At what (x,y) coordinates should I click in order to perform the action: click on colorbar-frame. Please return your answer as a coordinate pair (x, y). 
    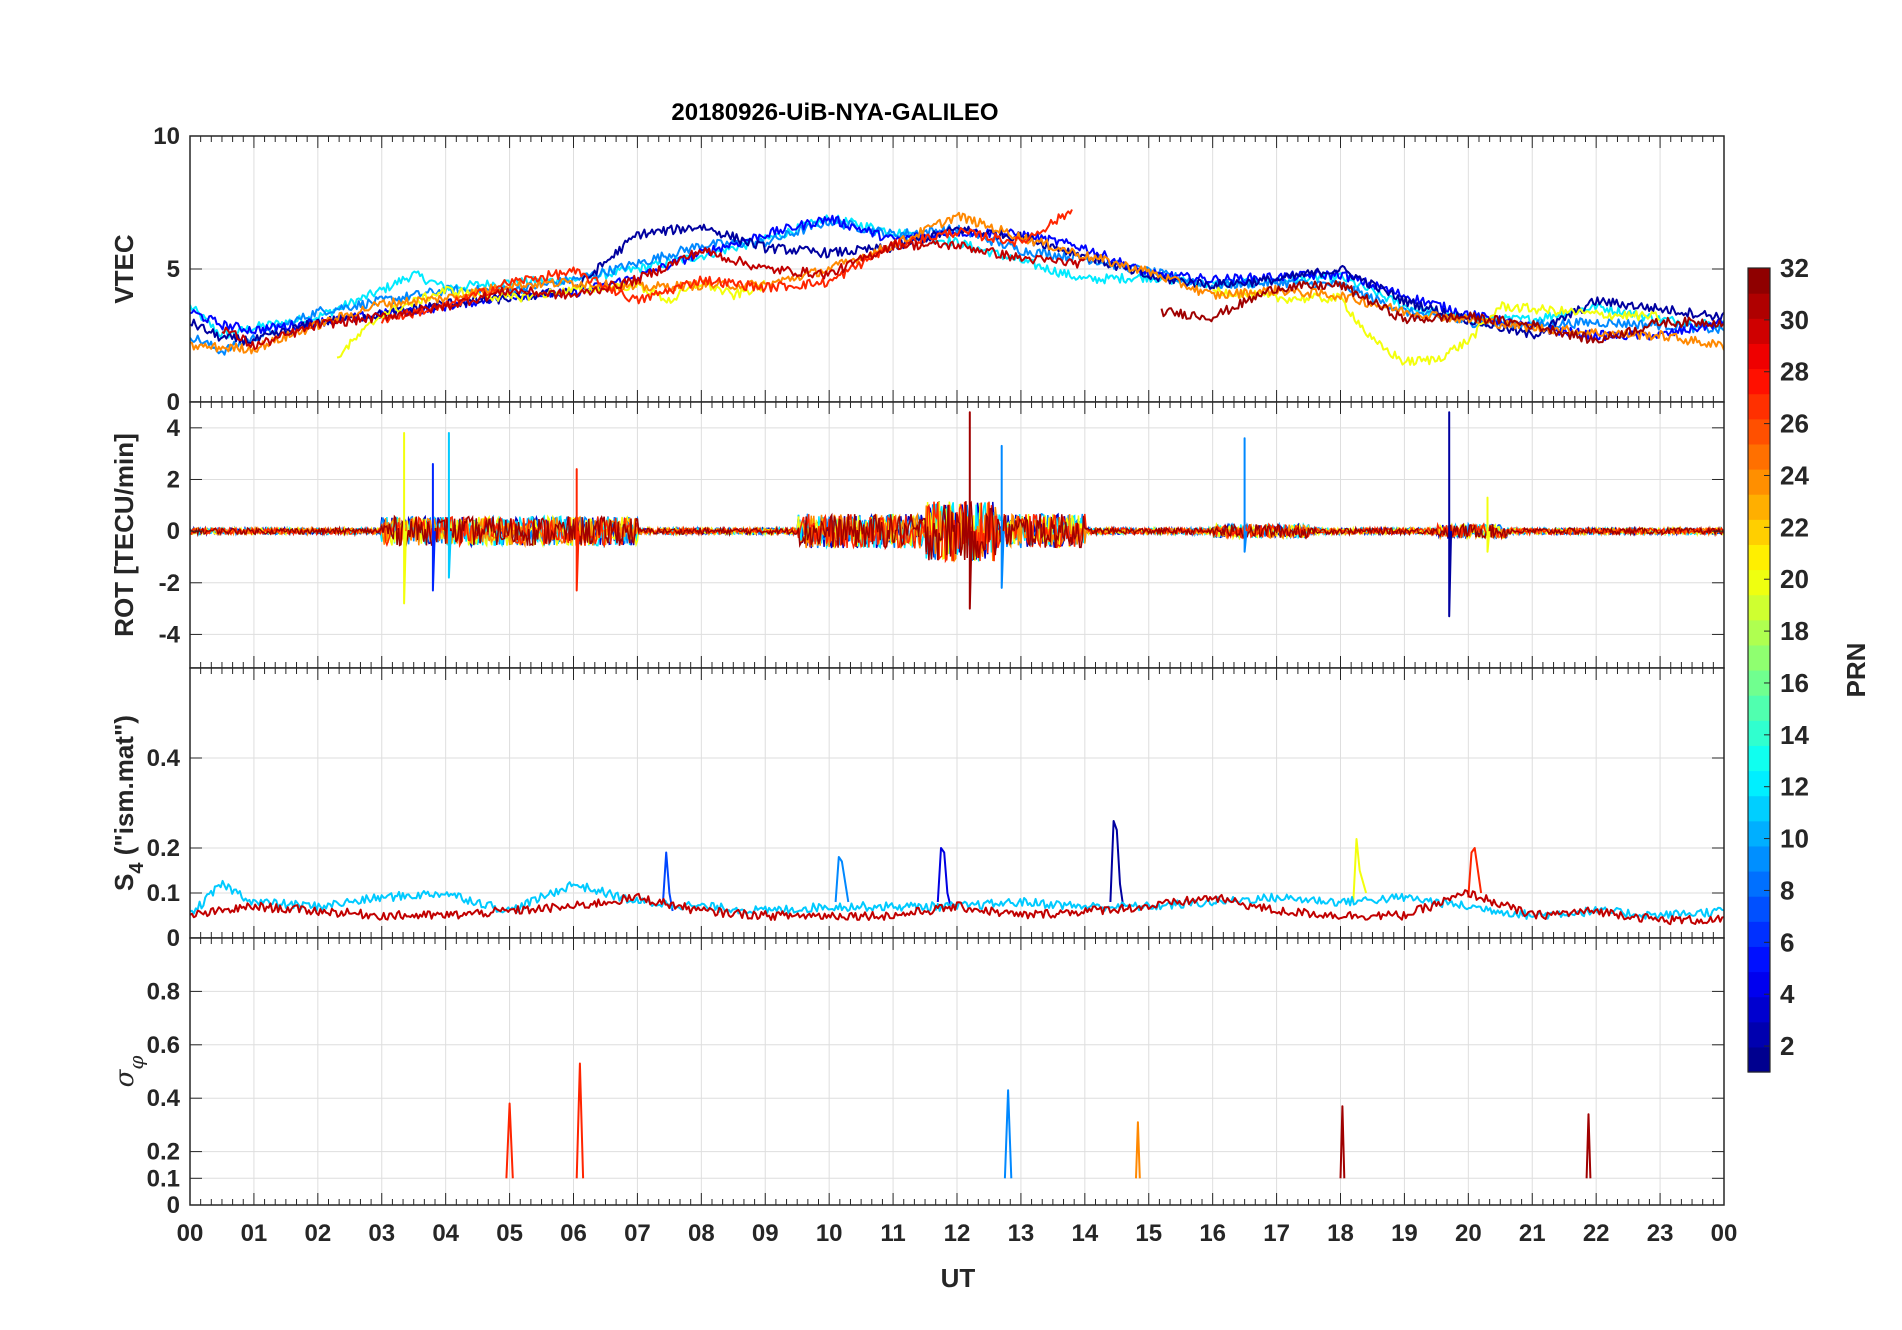
    Looking at the image, I should click on (1759, 670).